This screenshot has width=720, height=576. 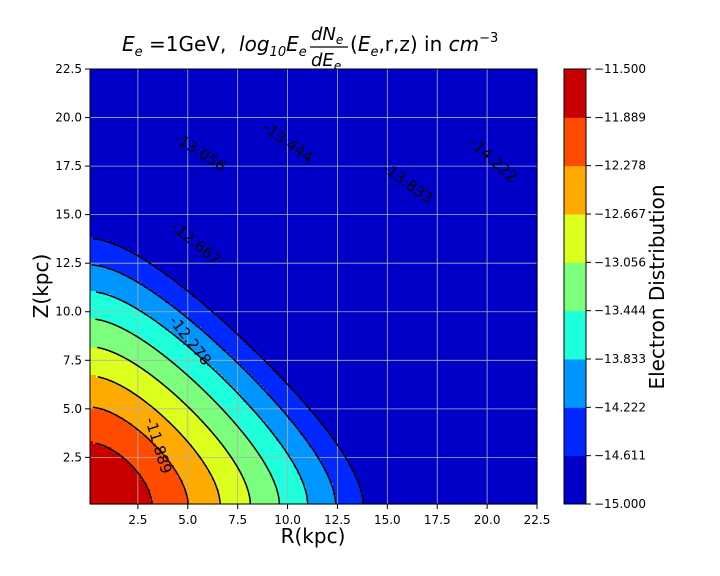 I want to click on colorbar-tick-label: −12.278, so click(x=620, y=166).